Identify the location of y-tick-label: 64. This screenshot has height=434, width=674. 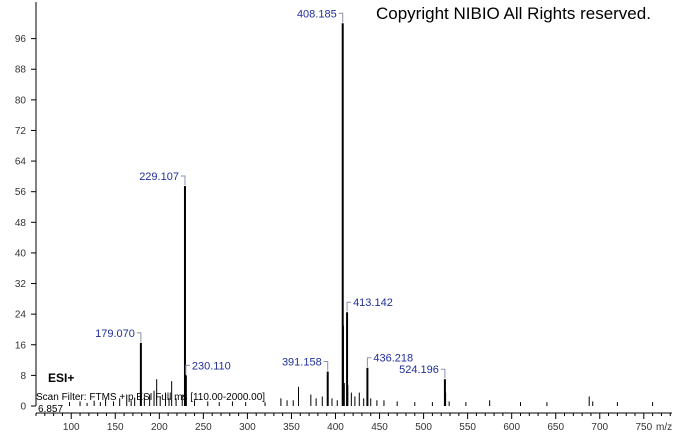
(21, 162).